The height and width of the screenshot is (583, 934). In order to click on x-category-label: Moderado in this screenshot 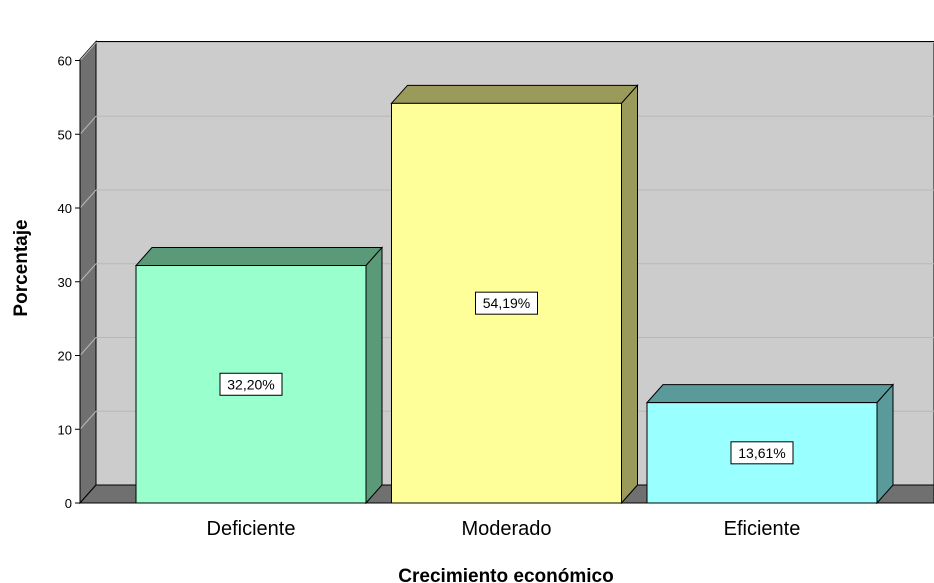, I will do `click(506, 529)`.